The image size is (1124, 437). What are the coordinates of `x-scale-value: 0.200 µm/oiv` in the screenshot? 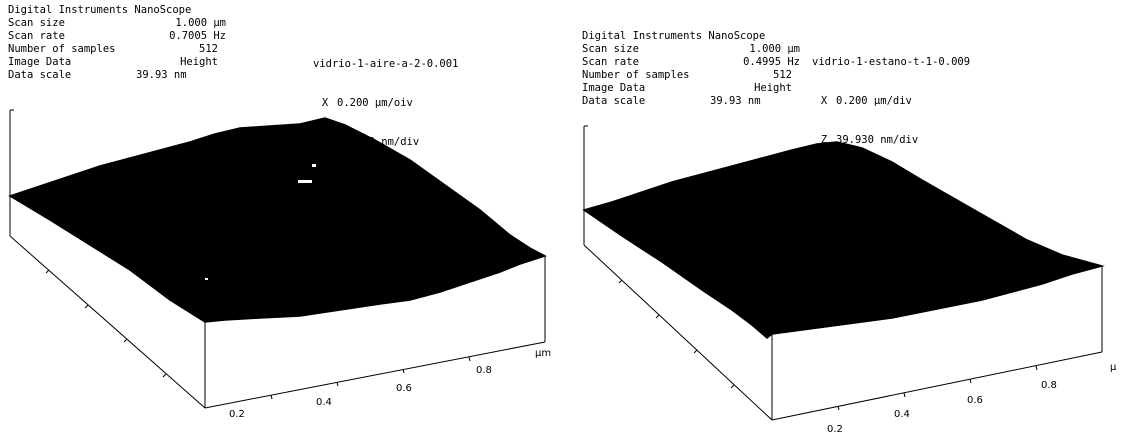 It's located at (375, 103).